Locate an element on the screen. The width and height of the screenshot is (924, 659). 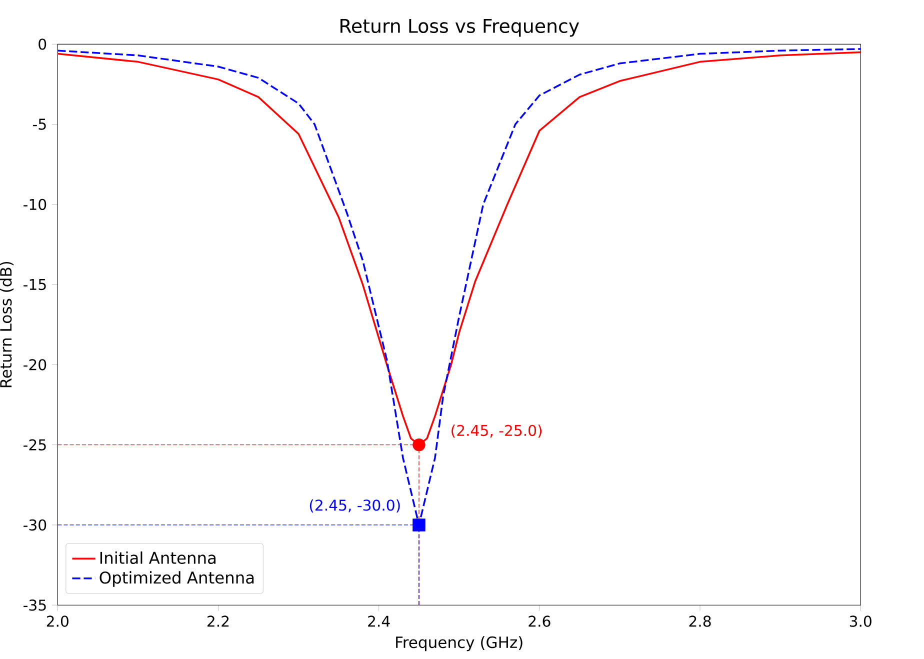
y-tick-label: -15 is located at coordinates (35, 284).